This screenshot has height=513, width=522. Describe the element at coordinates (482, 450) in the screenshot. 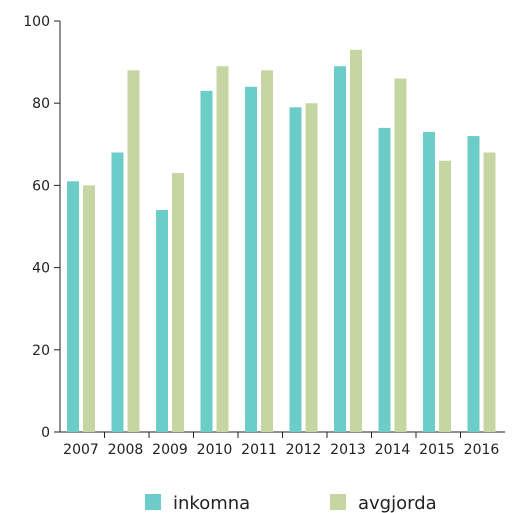

I see `x-tick-label: 2016` at that location.